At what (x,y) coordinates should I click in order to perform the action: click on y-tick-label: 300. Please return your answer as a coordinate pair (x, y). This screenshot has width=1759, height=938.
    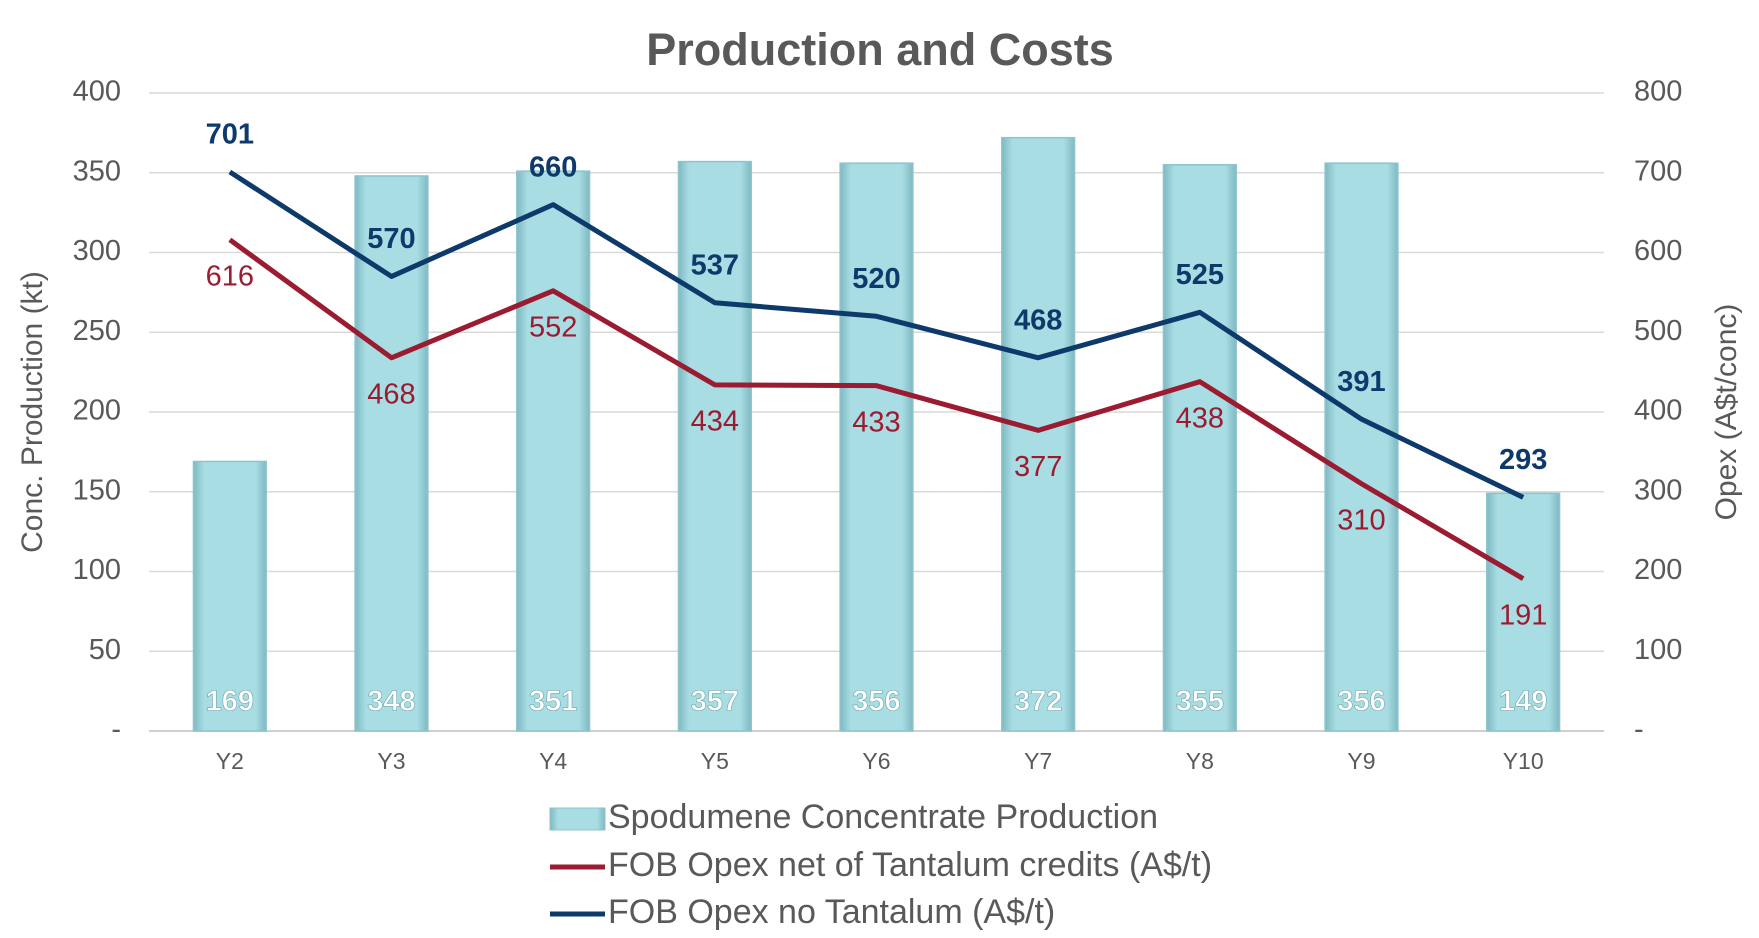
    Looking at the image, I should click on (97, 251).